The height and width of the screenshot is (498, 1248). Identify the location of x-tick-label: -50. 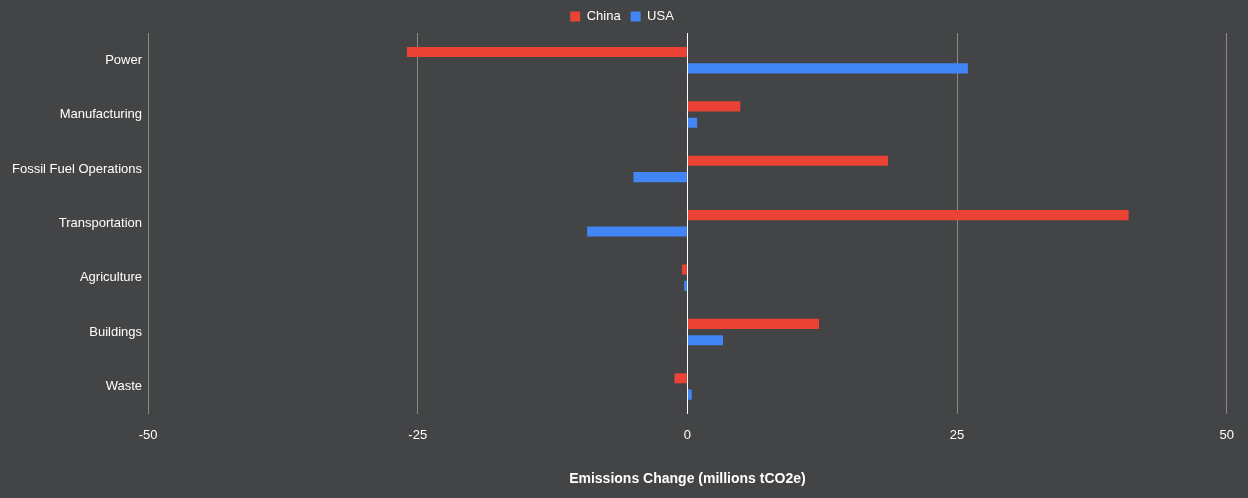
(148, 434).